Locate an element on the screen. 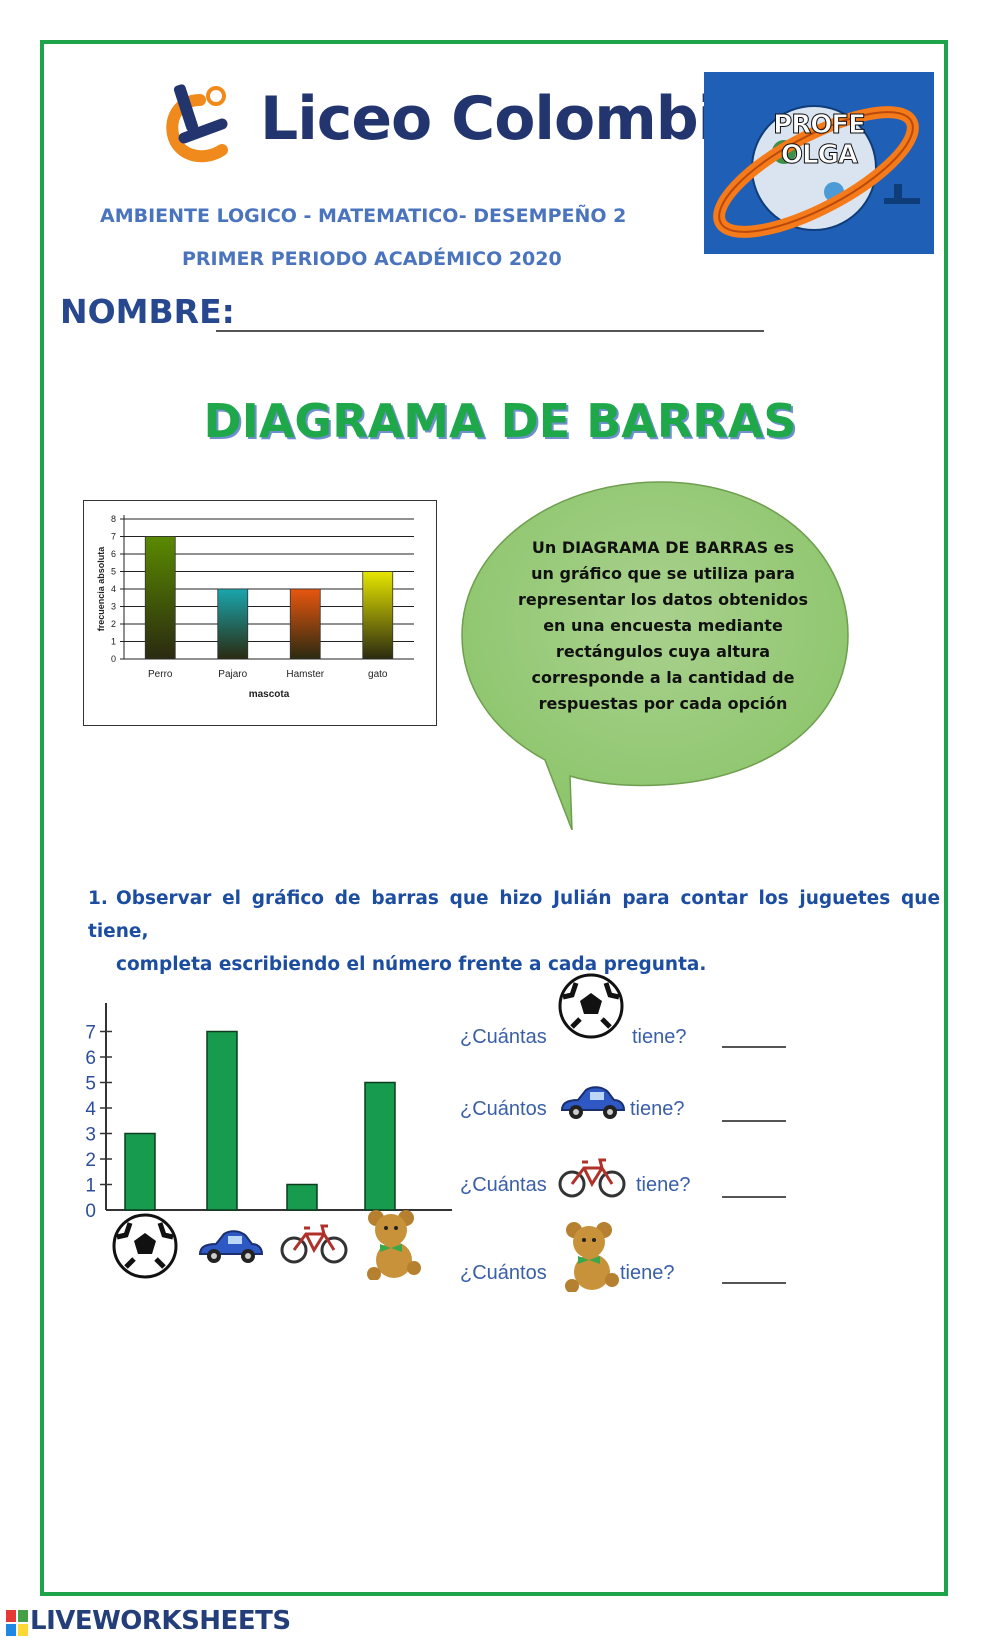 The width and height of the screenshot is (1000, 1643). question-number: 1. is located at coordinates (98, 898).